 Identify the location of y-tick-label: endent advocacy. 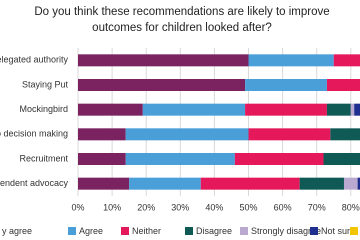
(34, 183).